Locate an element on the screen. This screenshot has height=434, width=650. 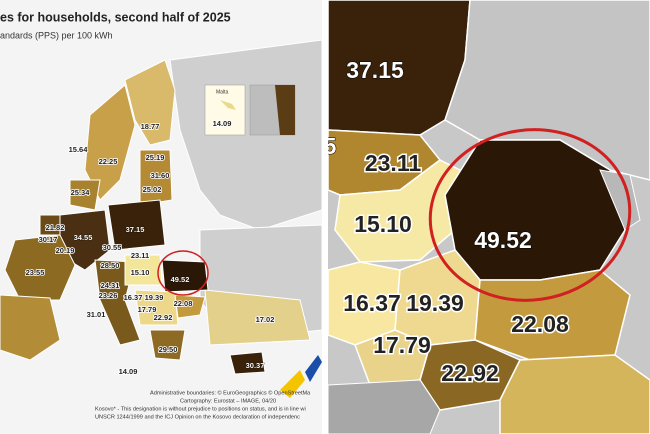
region-label: 34.55 is located at coordinates (83, 237).